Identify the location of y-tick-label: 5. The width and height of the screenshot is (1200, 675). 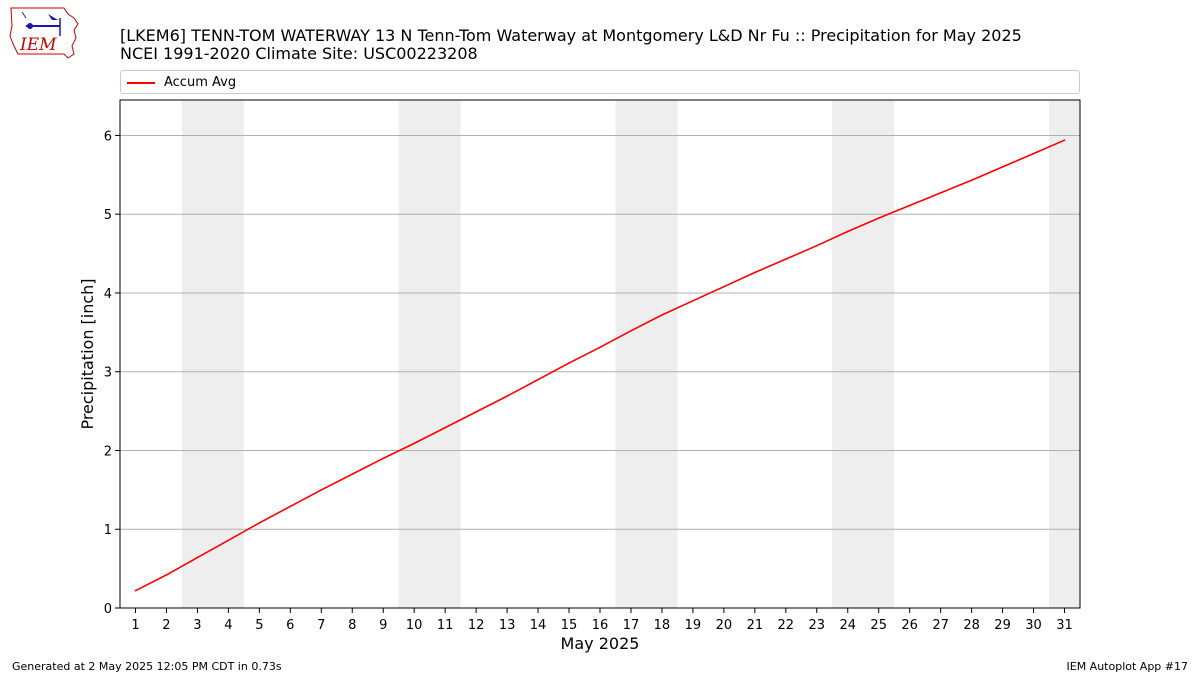
(108, 215).